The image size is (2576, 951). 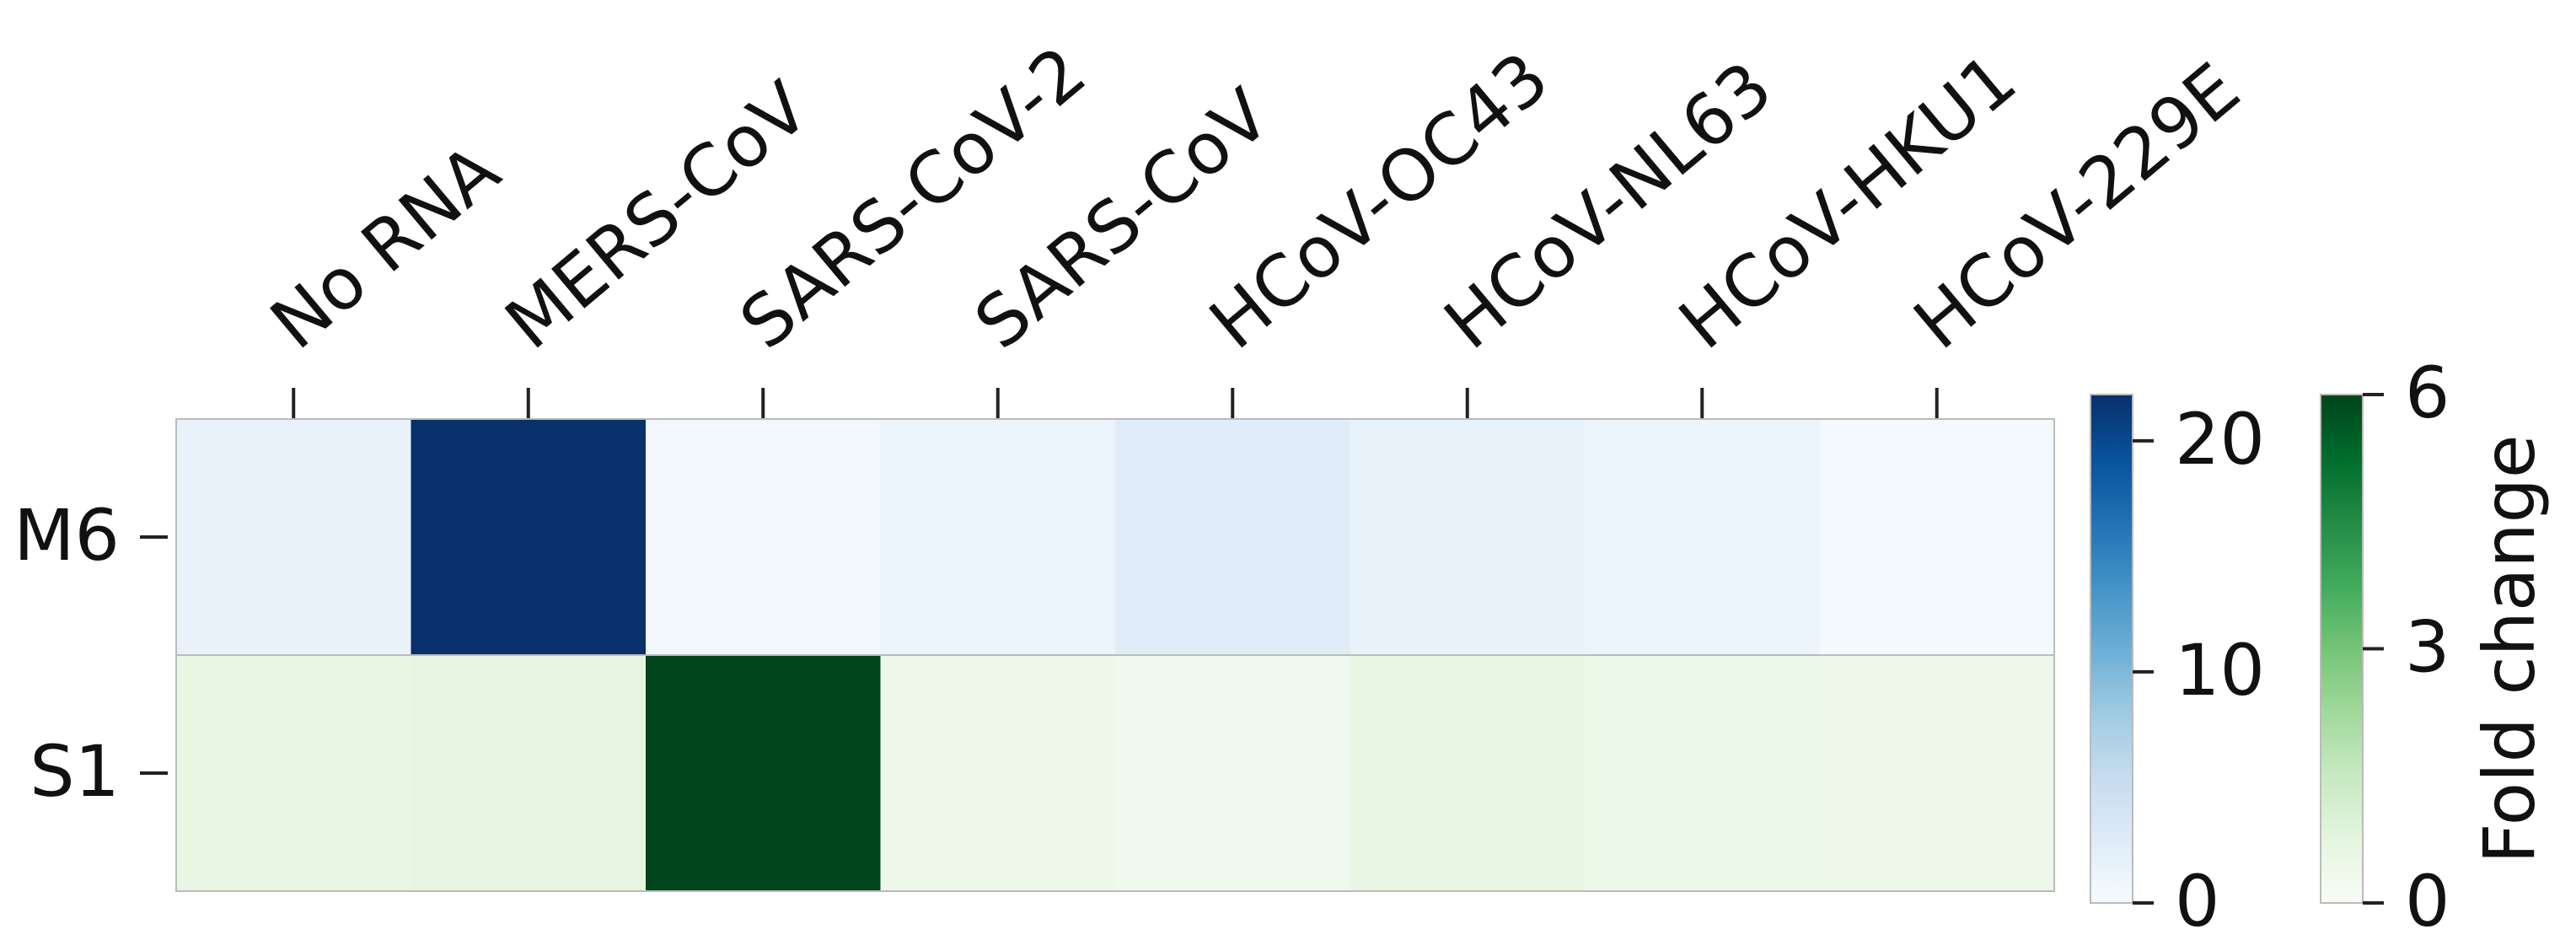 What do you see at coordinates (2509, 648) in the screenshot?
I see `colorbar-label: Fold change` at bounding box center [2509, 648].